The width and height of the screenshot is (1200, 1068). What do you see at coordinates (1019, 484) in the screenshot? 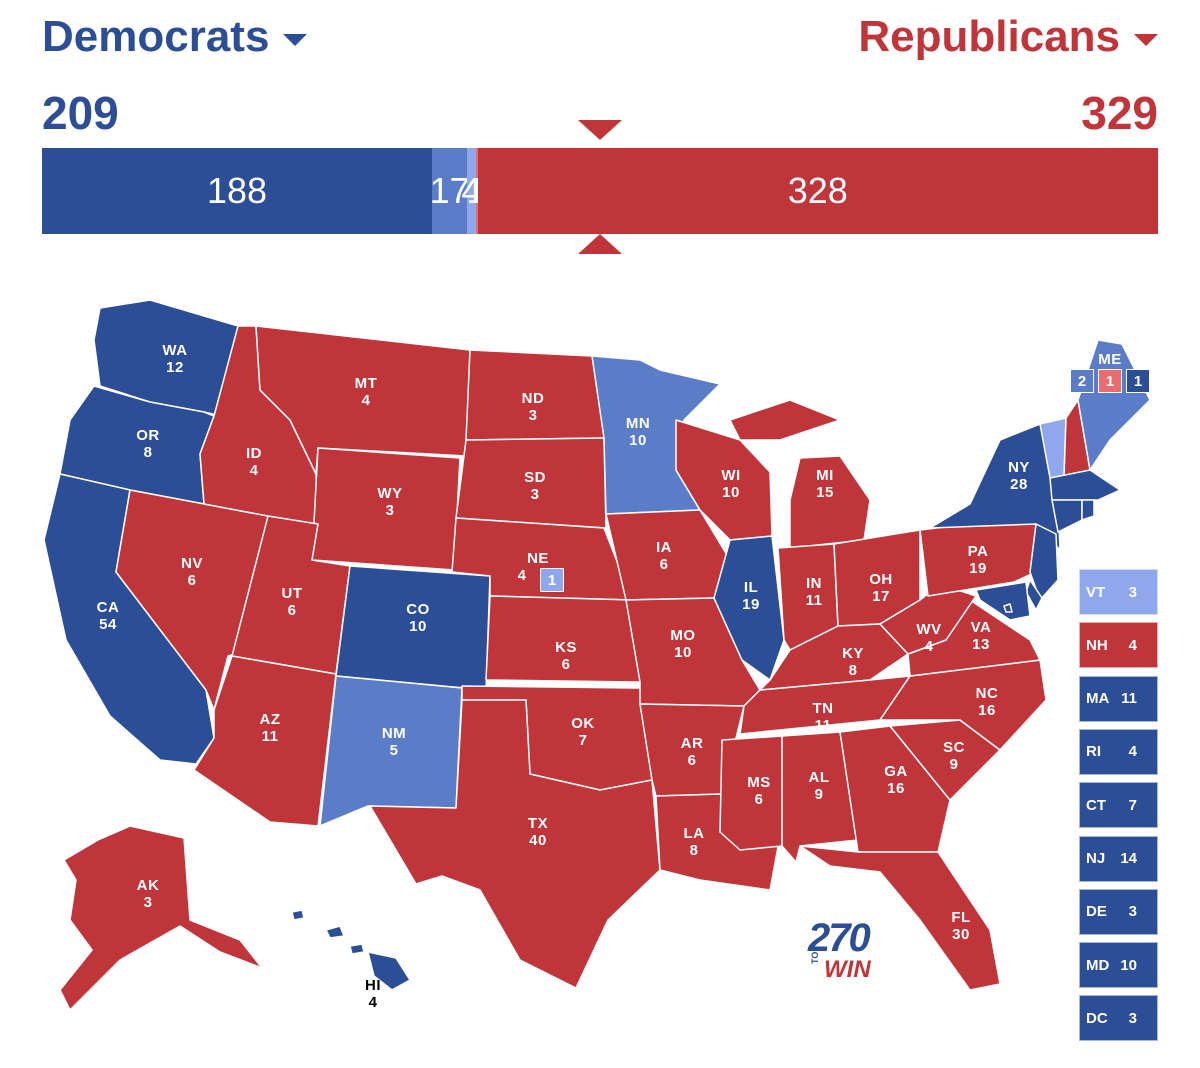
I see `state-label-ev: 28` at bounding box center [1019, 484].